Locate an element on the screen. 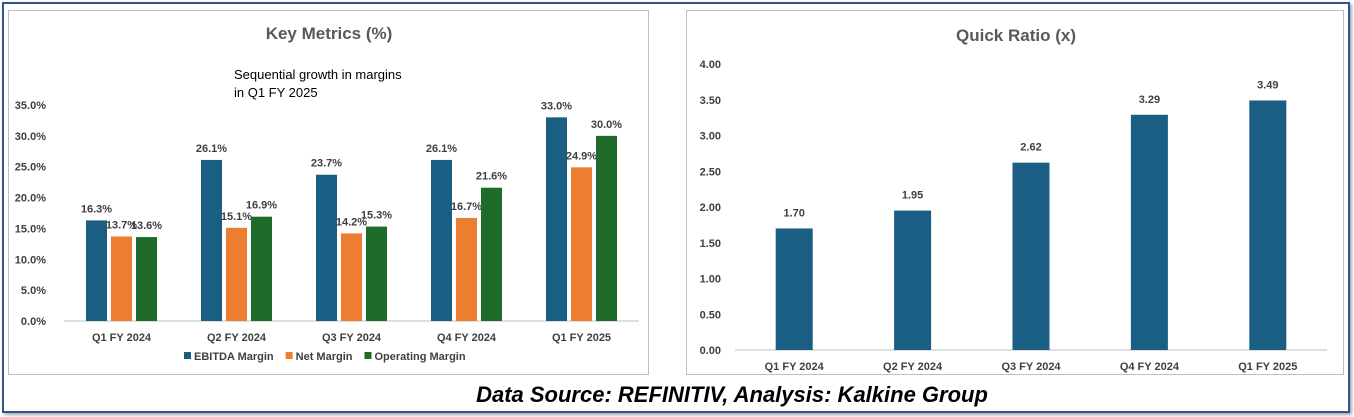 The height and width of the screenshot is (417, 1354). data-label: 13.6% is located at coordinates (146, 226).